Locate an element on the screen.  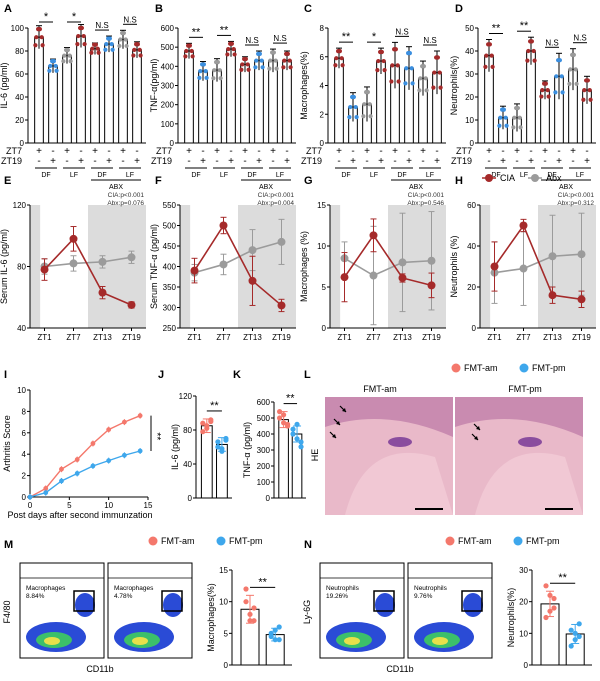
flow-plot-am: FMT-amNeutrophils19.26% is located at coordinates (362, 610).